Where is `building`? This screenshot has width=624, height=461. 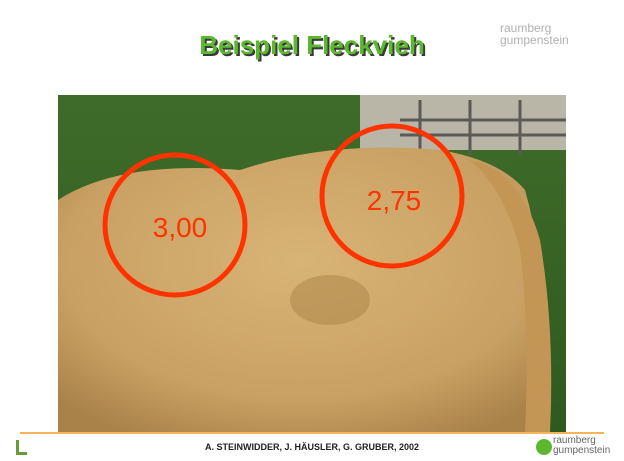
building is located at coordinates (463, 122).